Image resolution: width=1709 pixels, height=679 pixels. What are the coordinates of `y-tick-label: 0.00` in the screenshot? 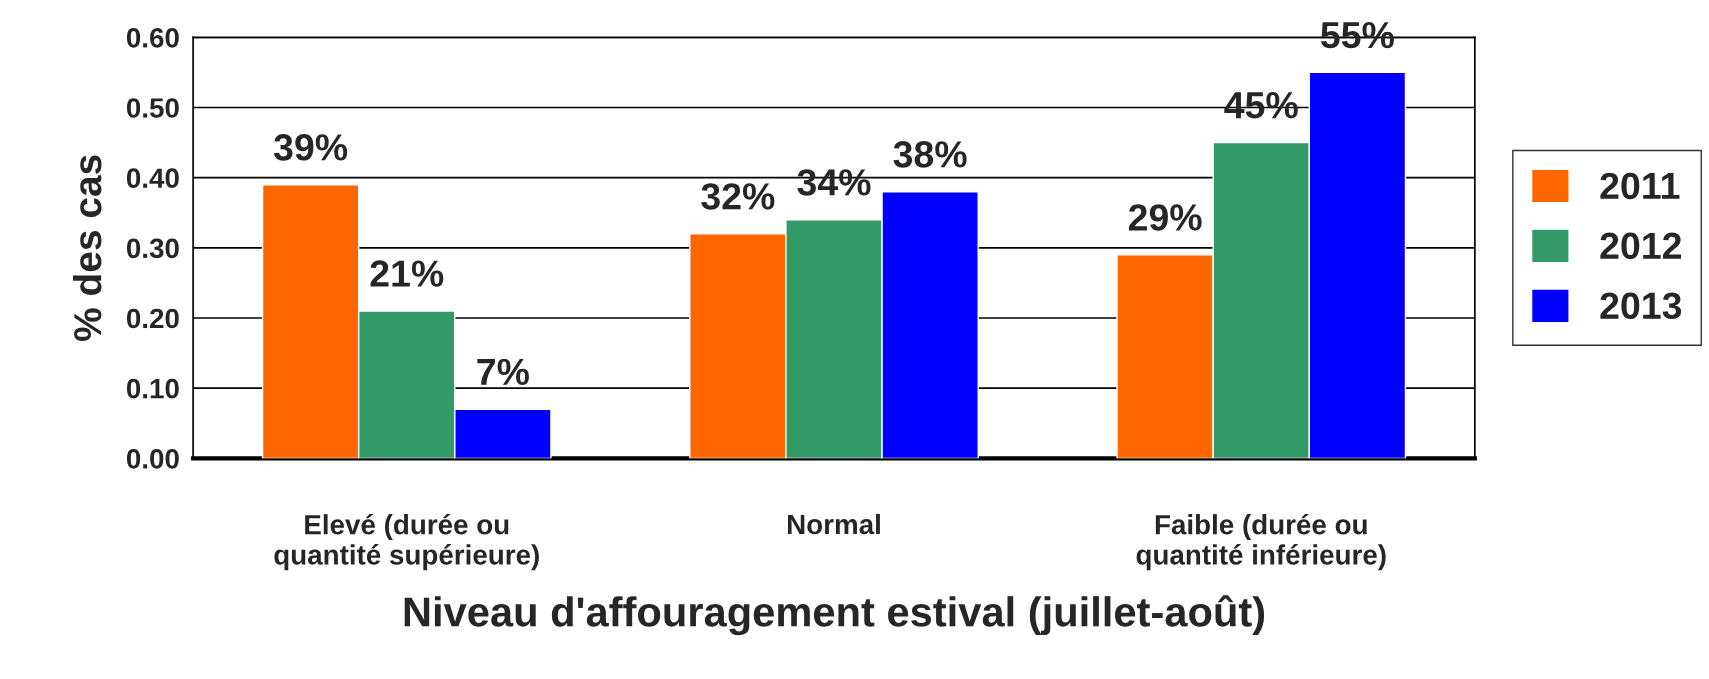 It's located at (152, 458).